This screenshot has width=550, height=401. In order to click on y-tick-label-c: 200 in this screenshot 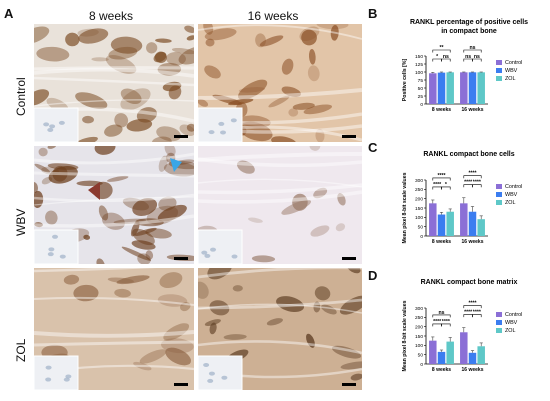, I will do `click(419, 199)`.